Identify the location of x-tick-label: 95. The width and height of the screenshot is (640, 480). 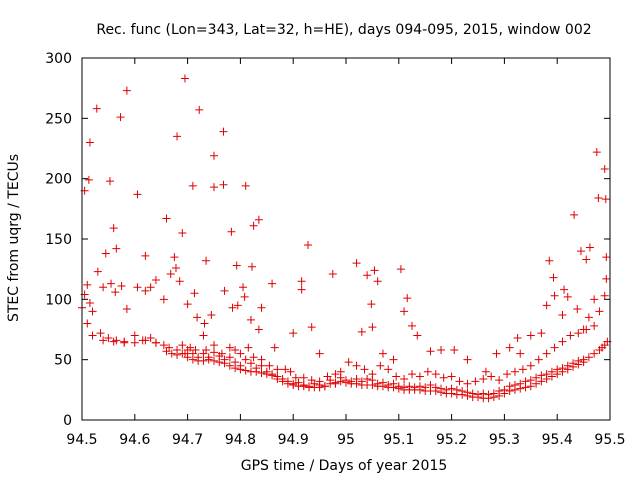
(346, 440).